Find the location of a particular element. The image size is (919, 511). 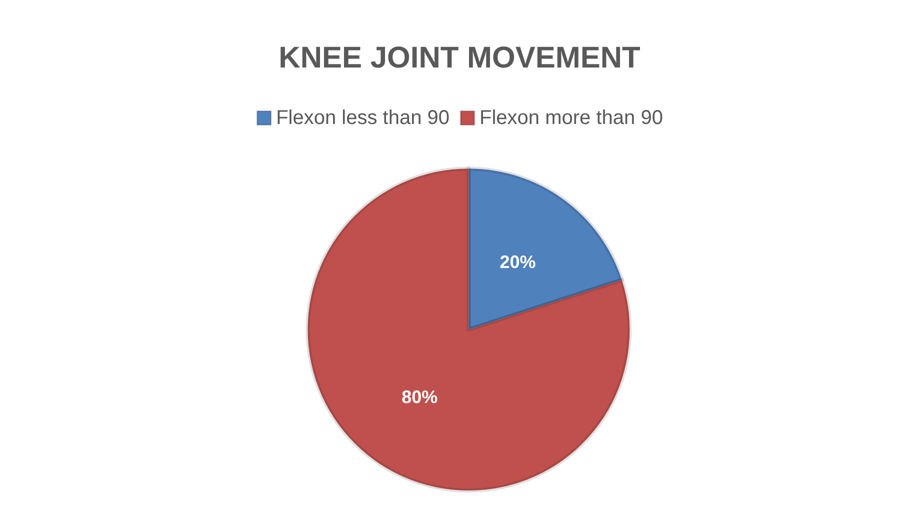

legend-label: Flexon less than 90 is located at coordinates (363, 118).